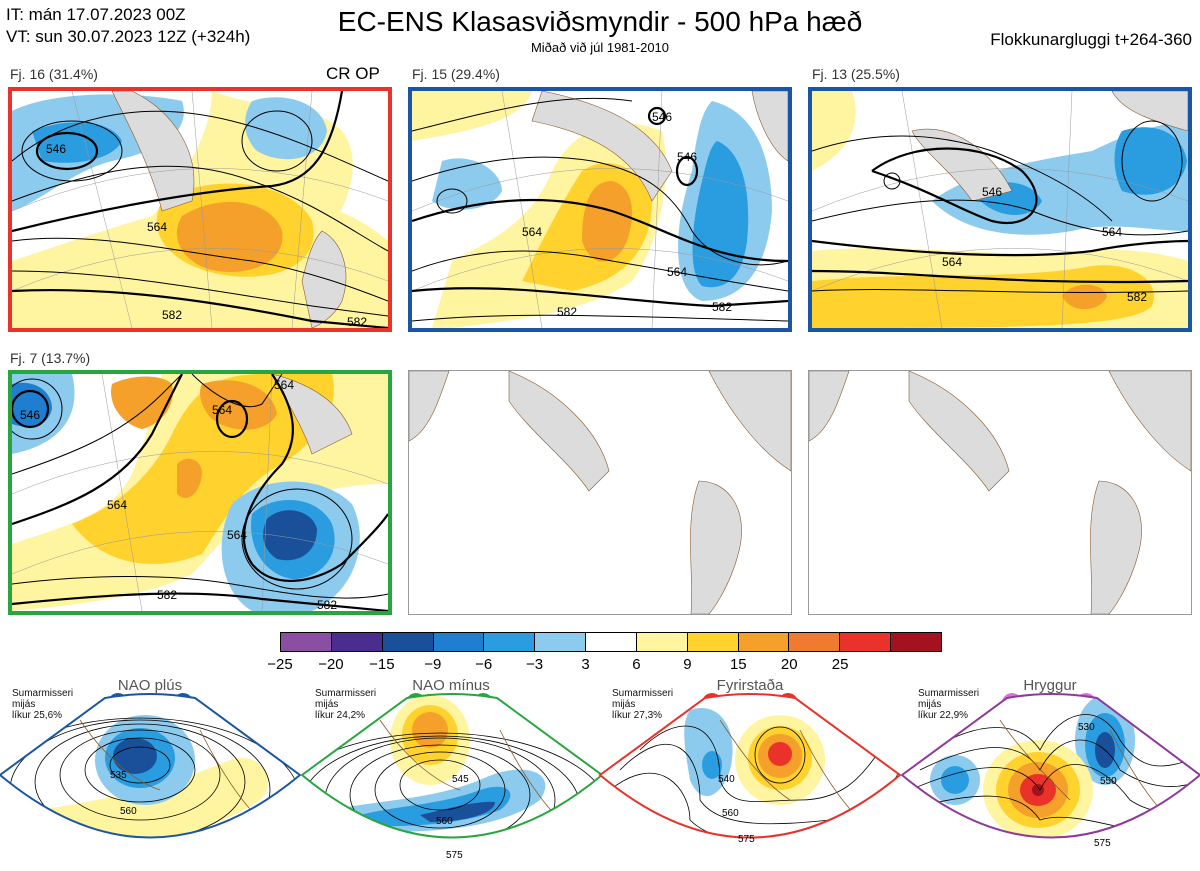  I want to click on regime-2-contour-545: 545, so click(460, 779).